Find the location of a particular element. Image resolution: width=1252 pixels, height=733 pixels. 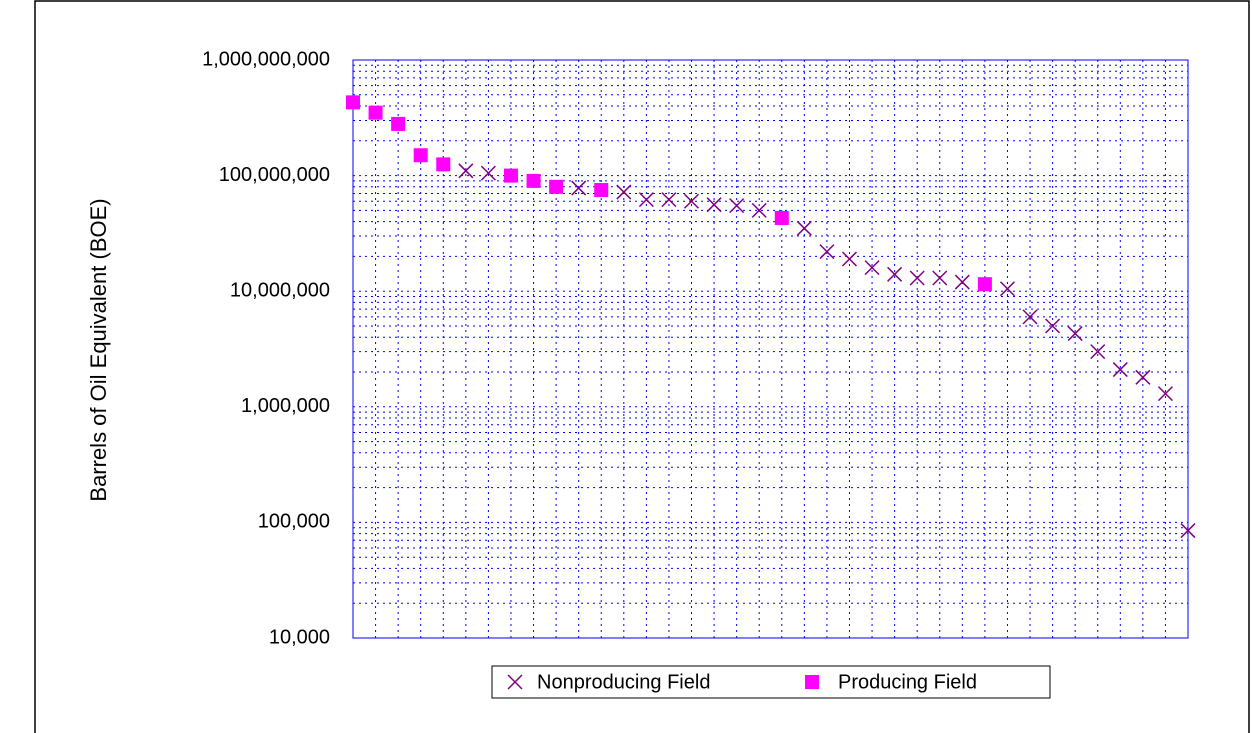

legend-label: Nonproducing Field is located at coordinates (623, 682).